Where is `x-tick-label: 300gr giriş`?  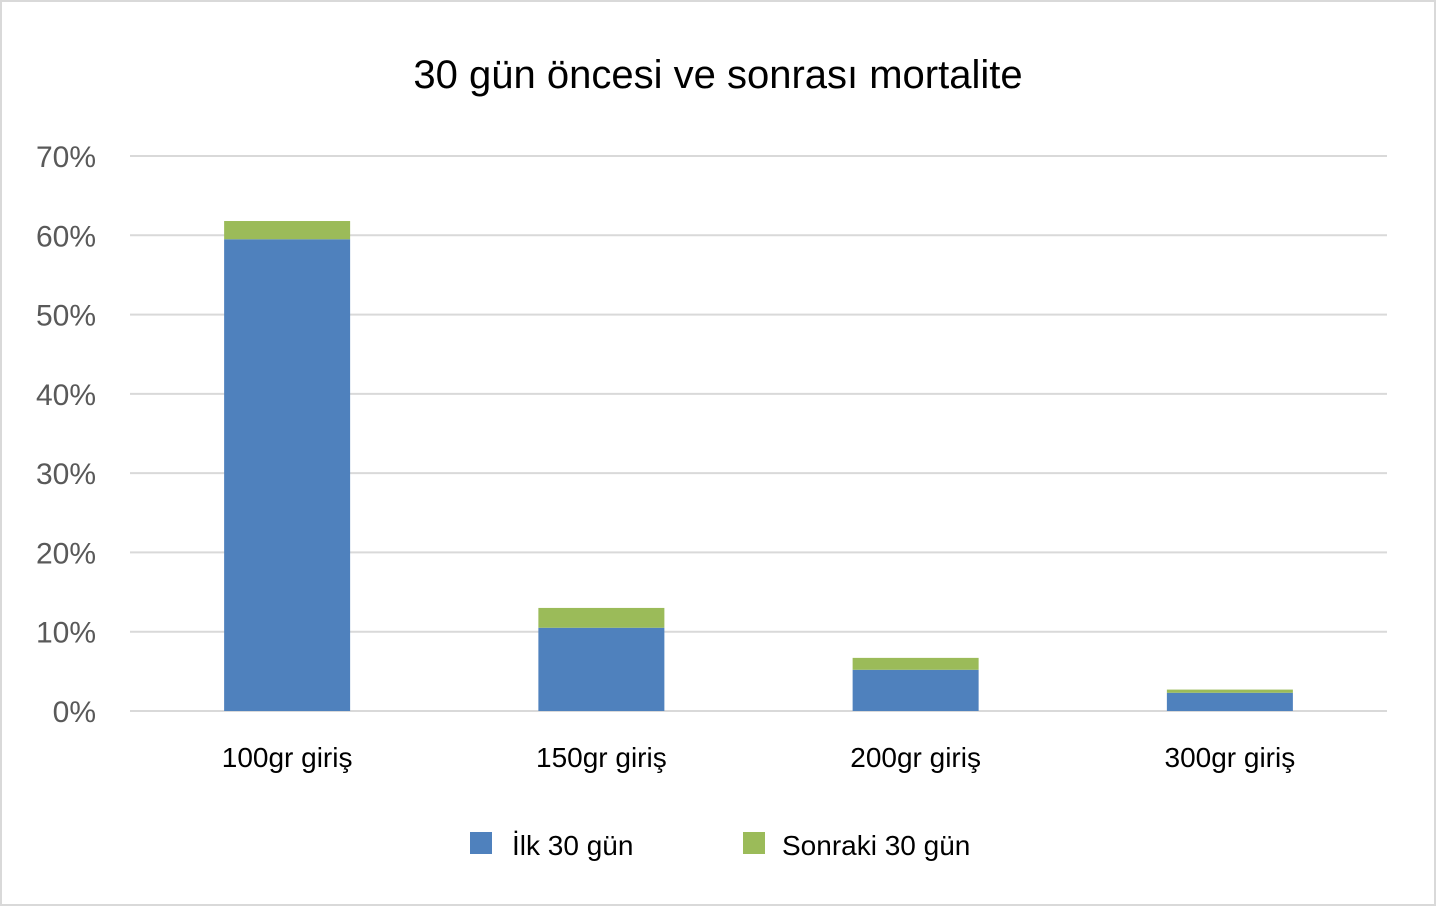
x-tick-label: 300gr giriş is located at coordinates (1230, 757).